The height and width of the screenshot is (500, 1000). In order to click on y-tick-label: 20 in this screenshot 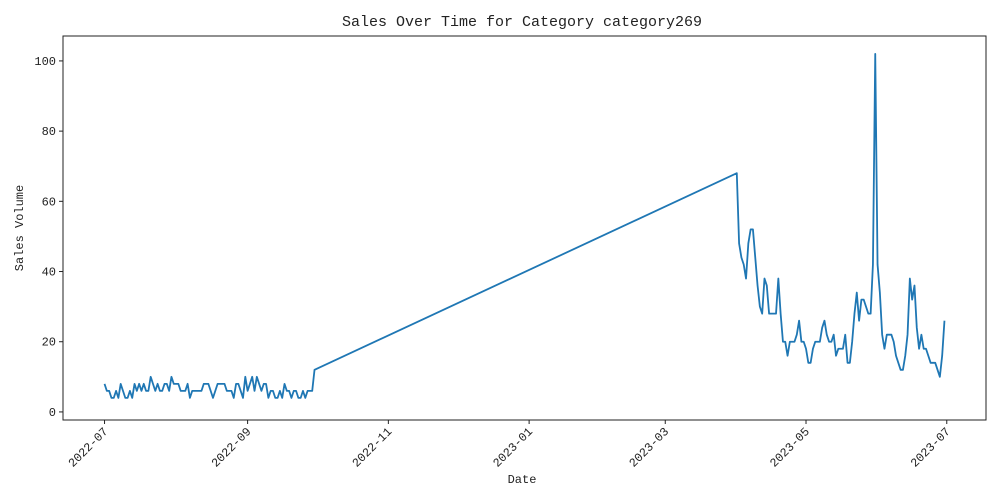, I will do `click(49, 343)`.